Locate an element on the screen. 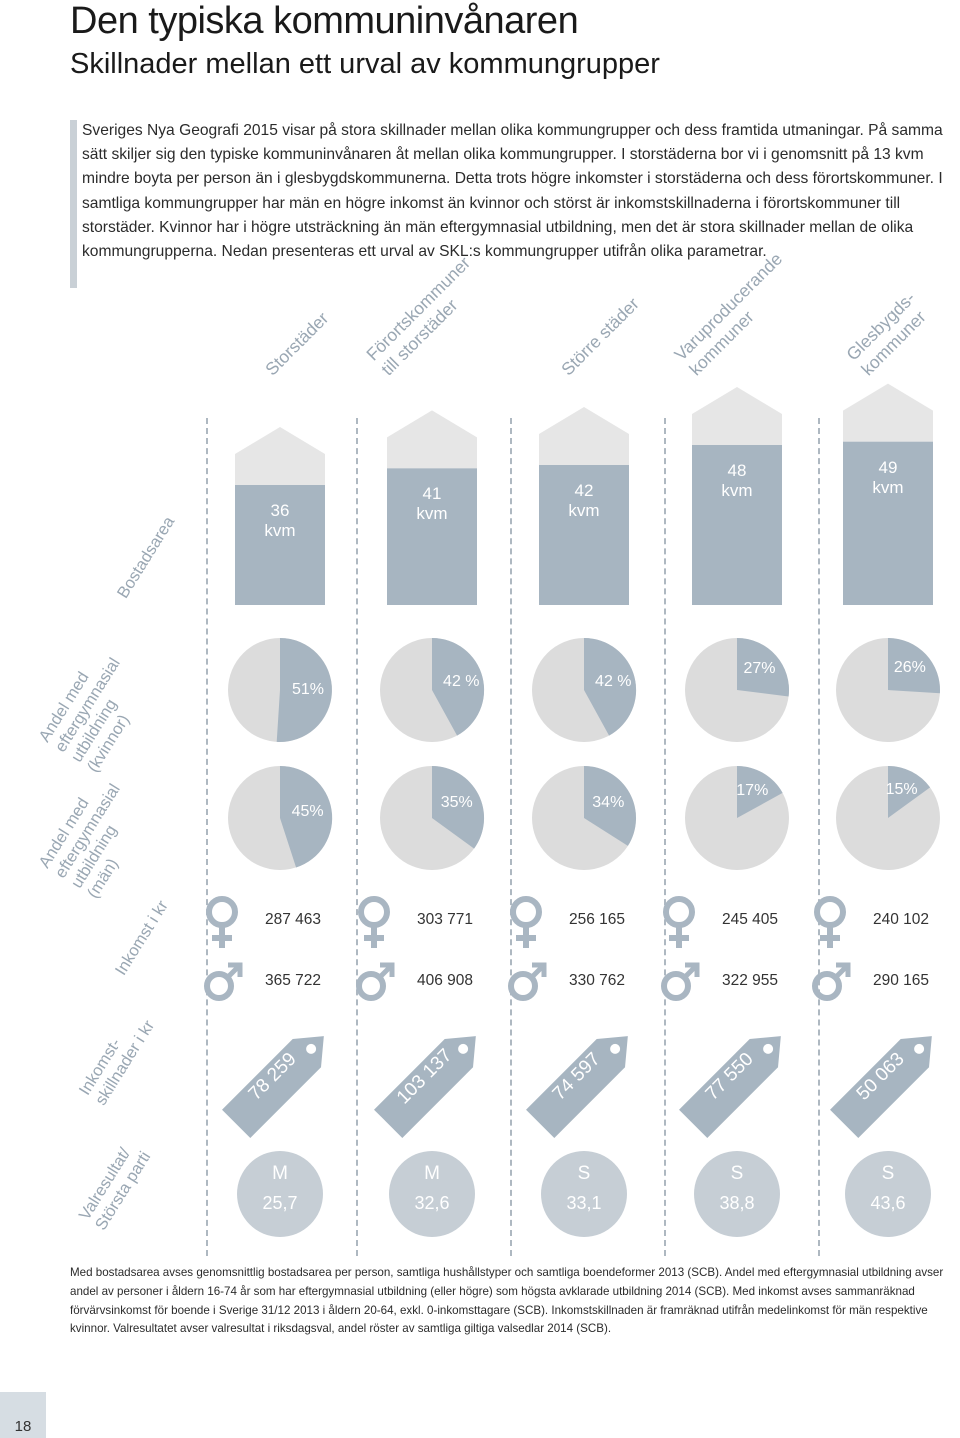 The width and height of the screenshot is (960, 1438). house-value: 42 kvm is located at coordinates (584, 501).